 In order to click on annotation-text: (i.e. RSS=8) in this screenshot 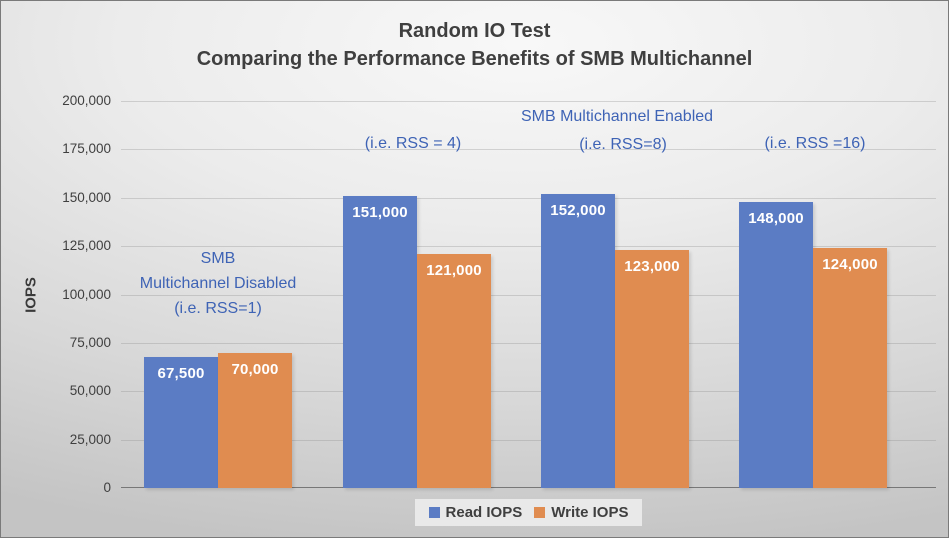, I will do `click(623, 144)`.